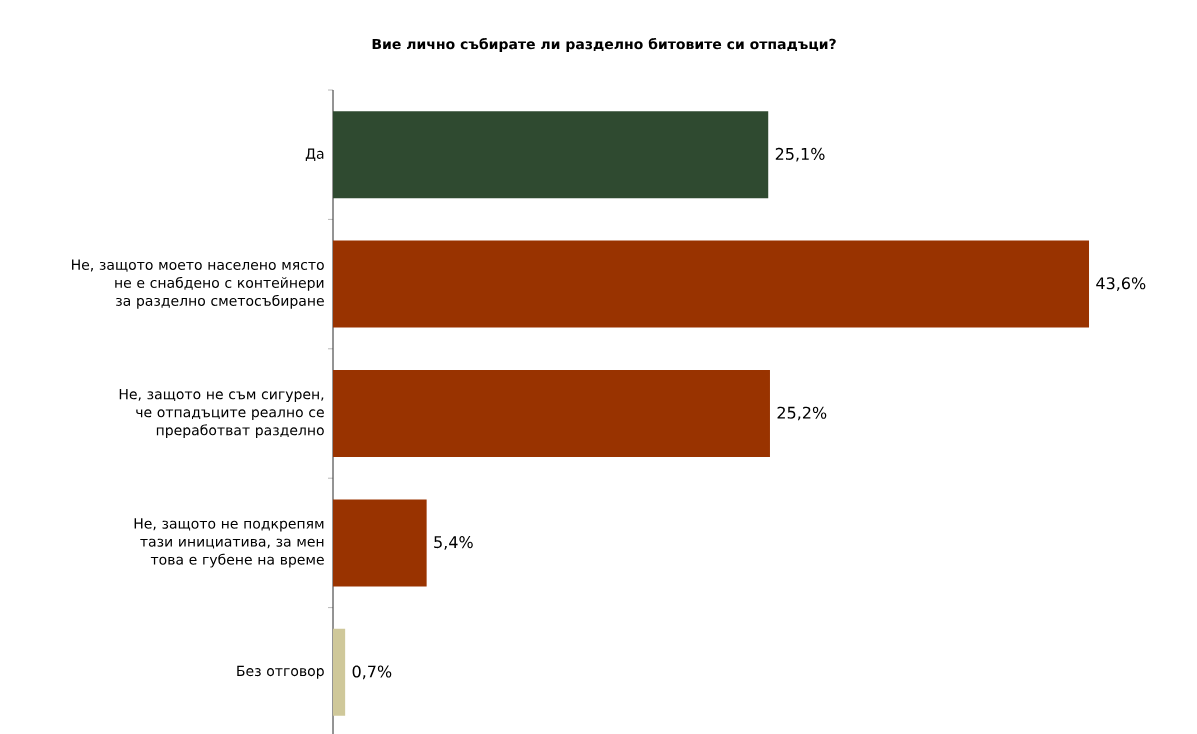 The image size is (1197, 734). I want to click on data-label: 43,6%, so click(1121, 284).